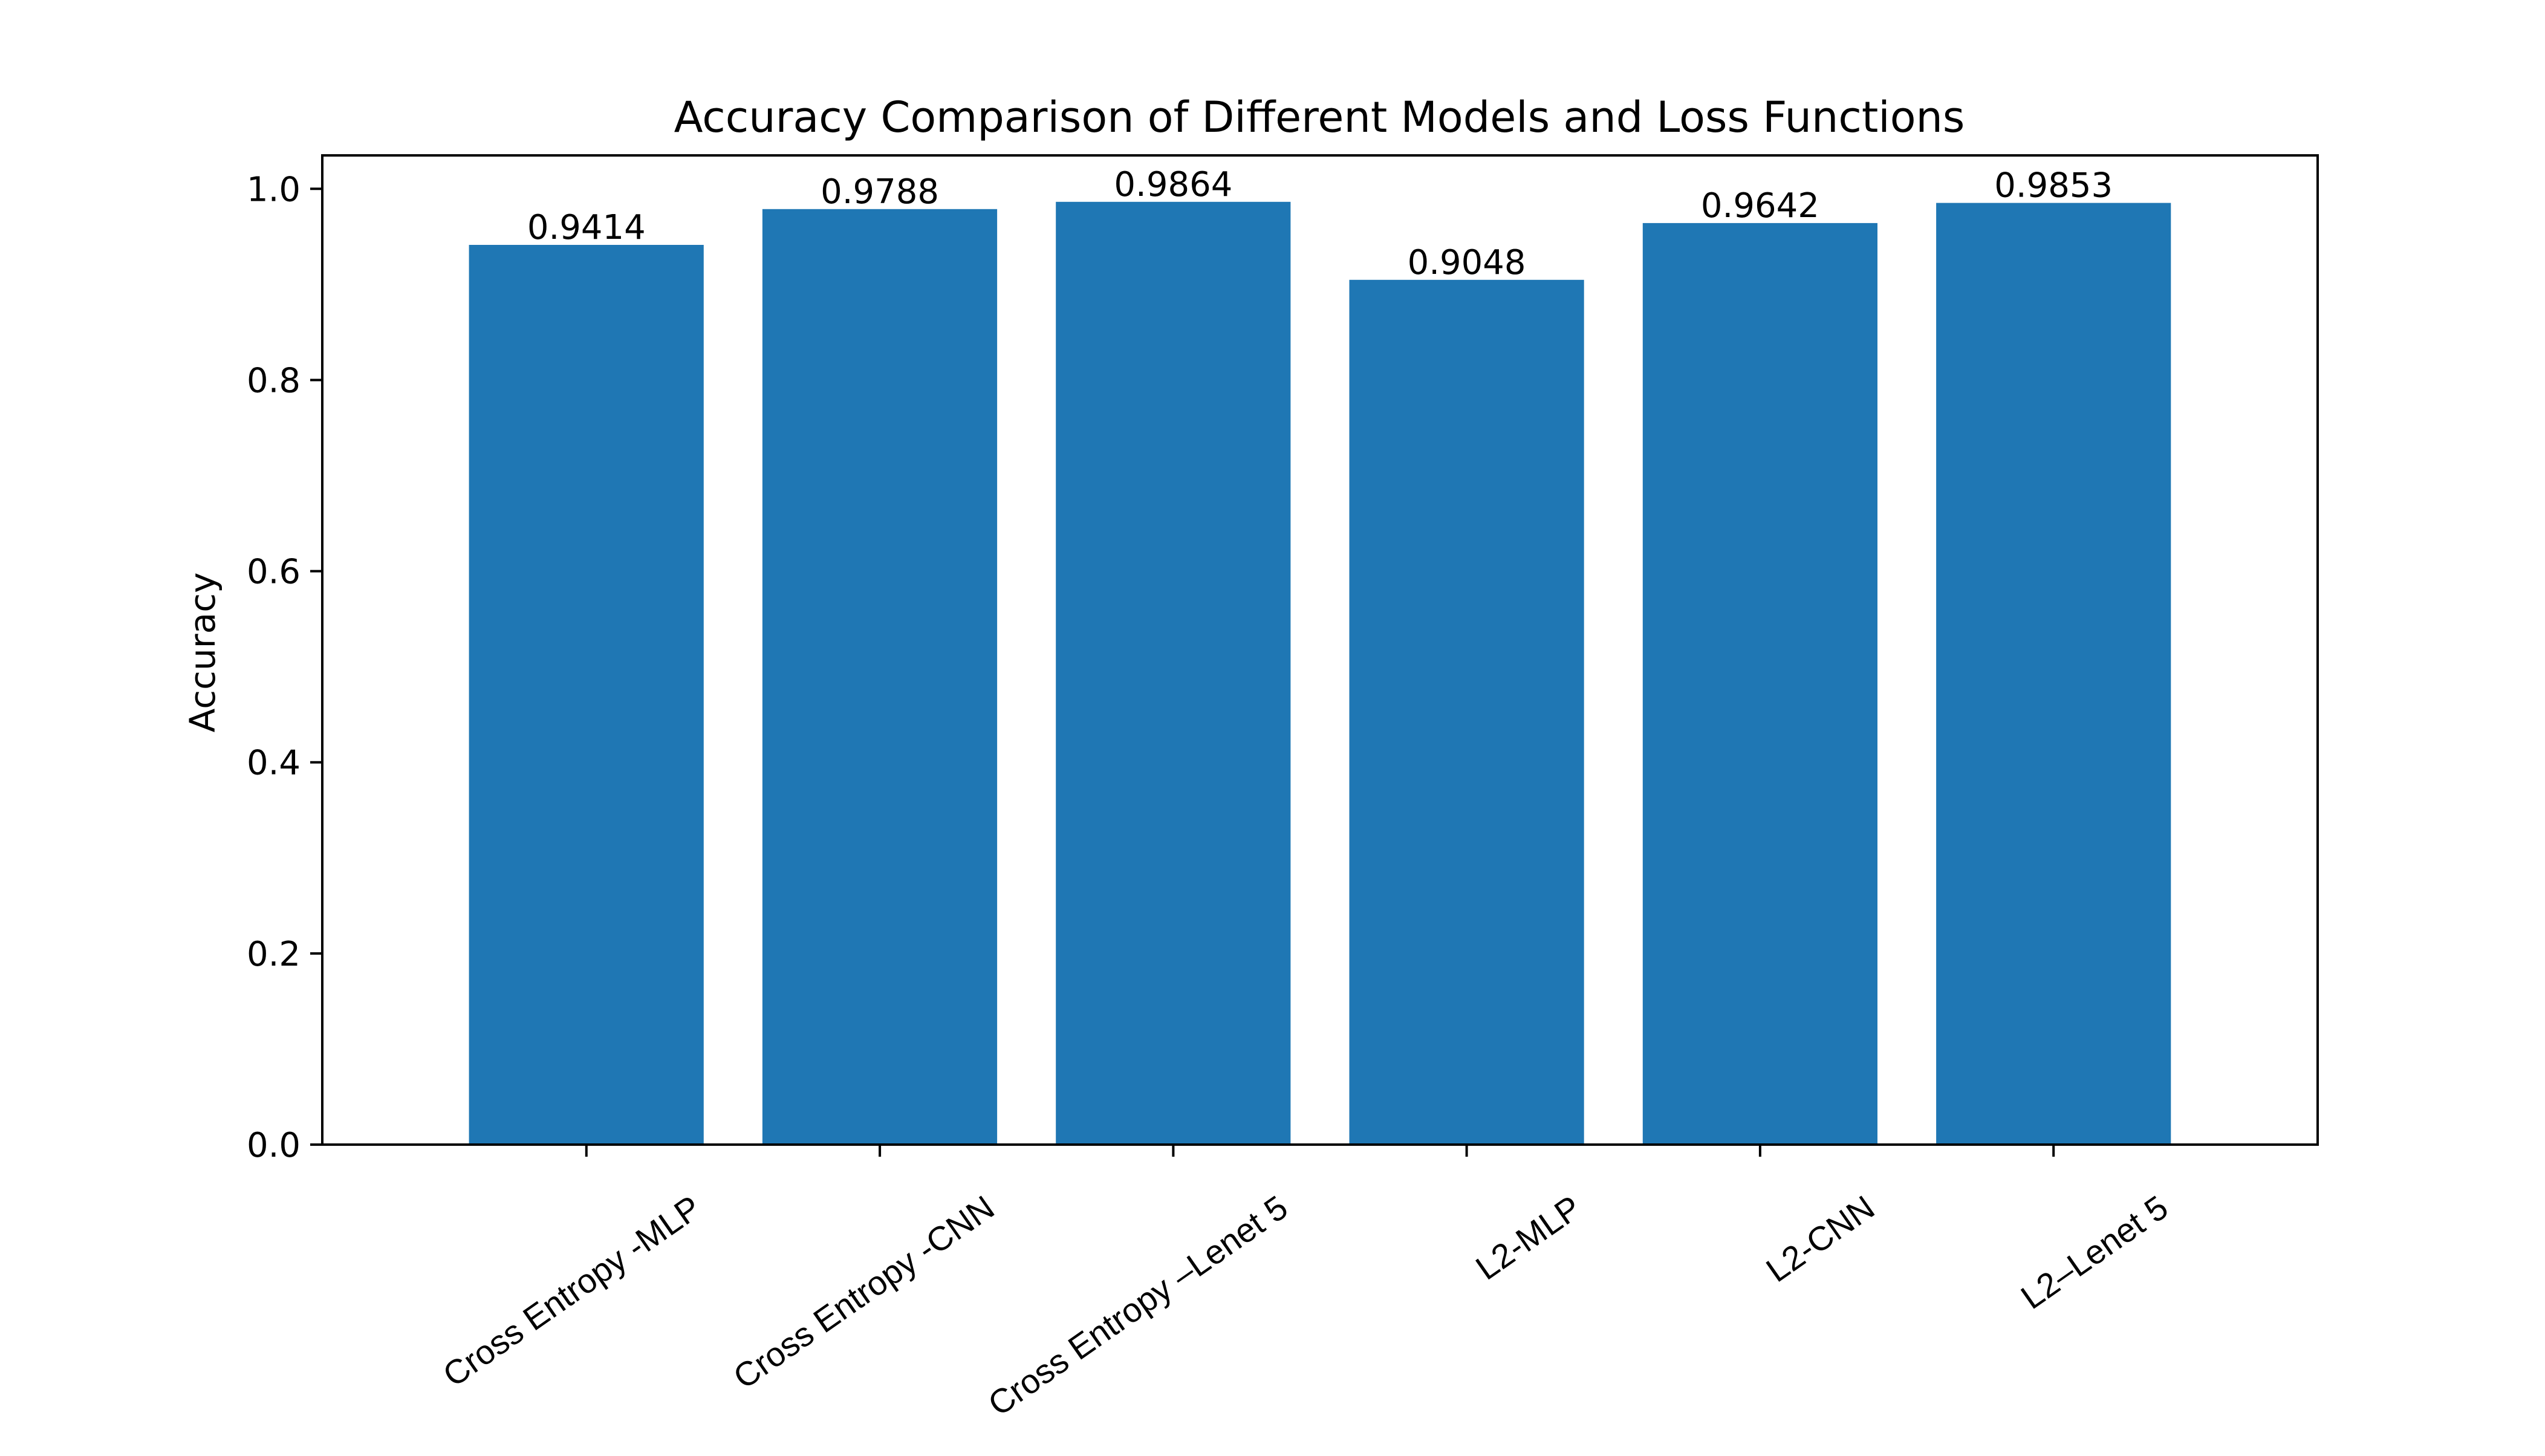 The width and height of the screenshot is (2545, 1456). Describe the element at coordinates (274, 572) in the screenshot. I see `y-tick-label: 0.6` at that location.